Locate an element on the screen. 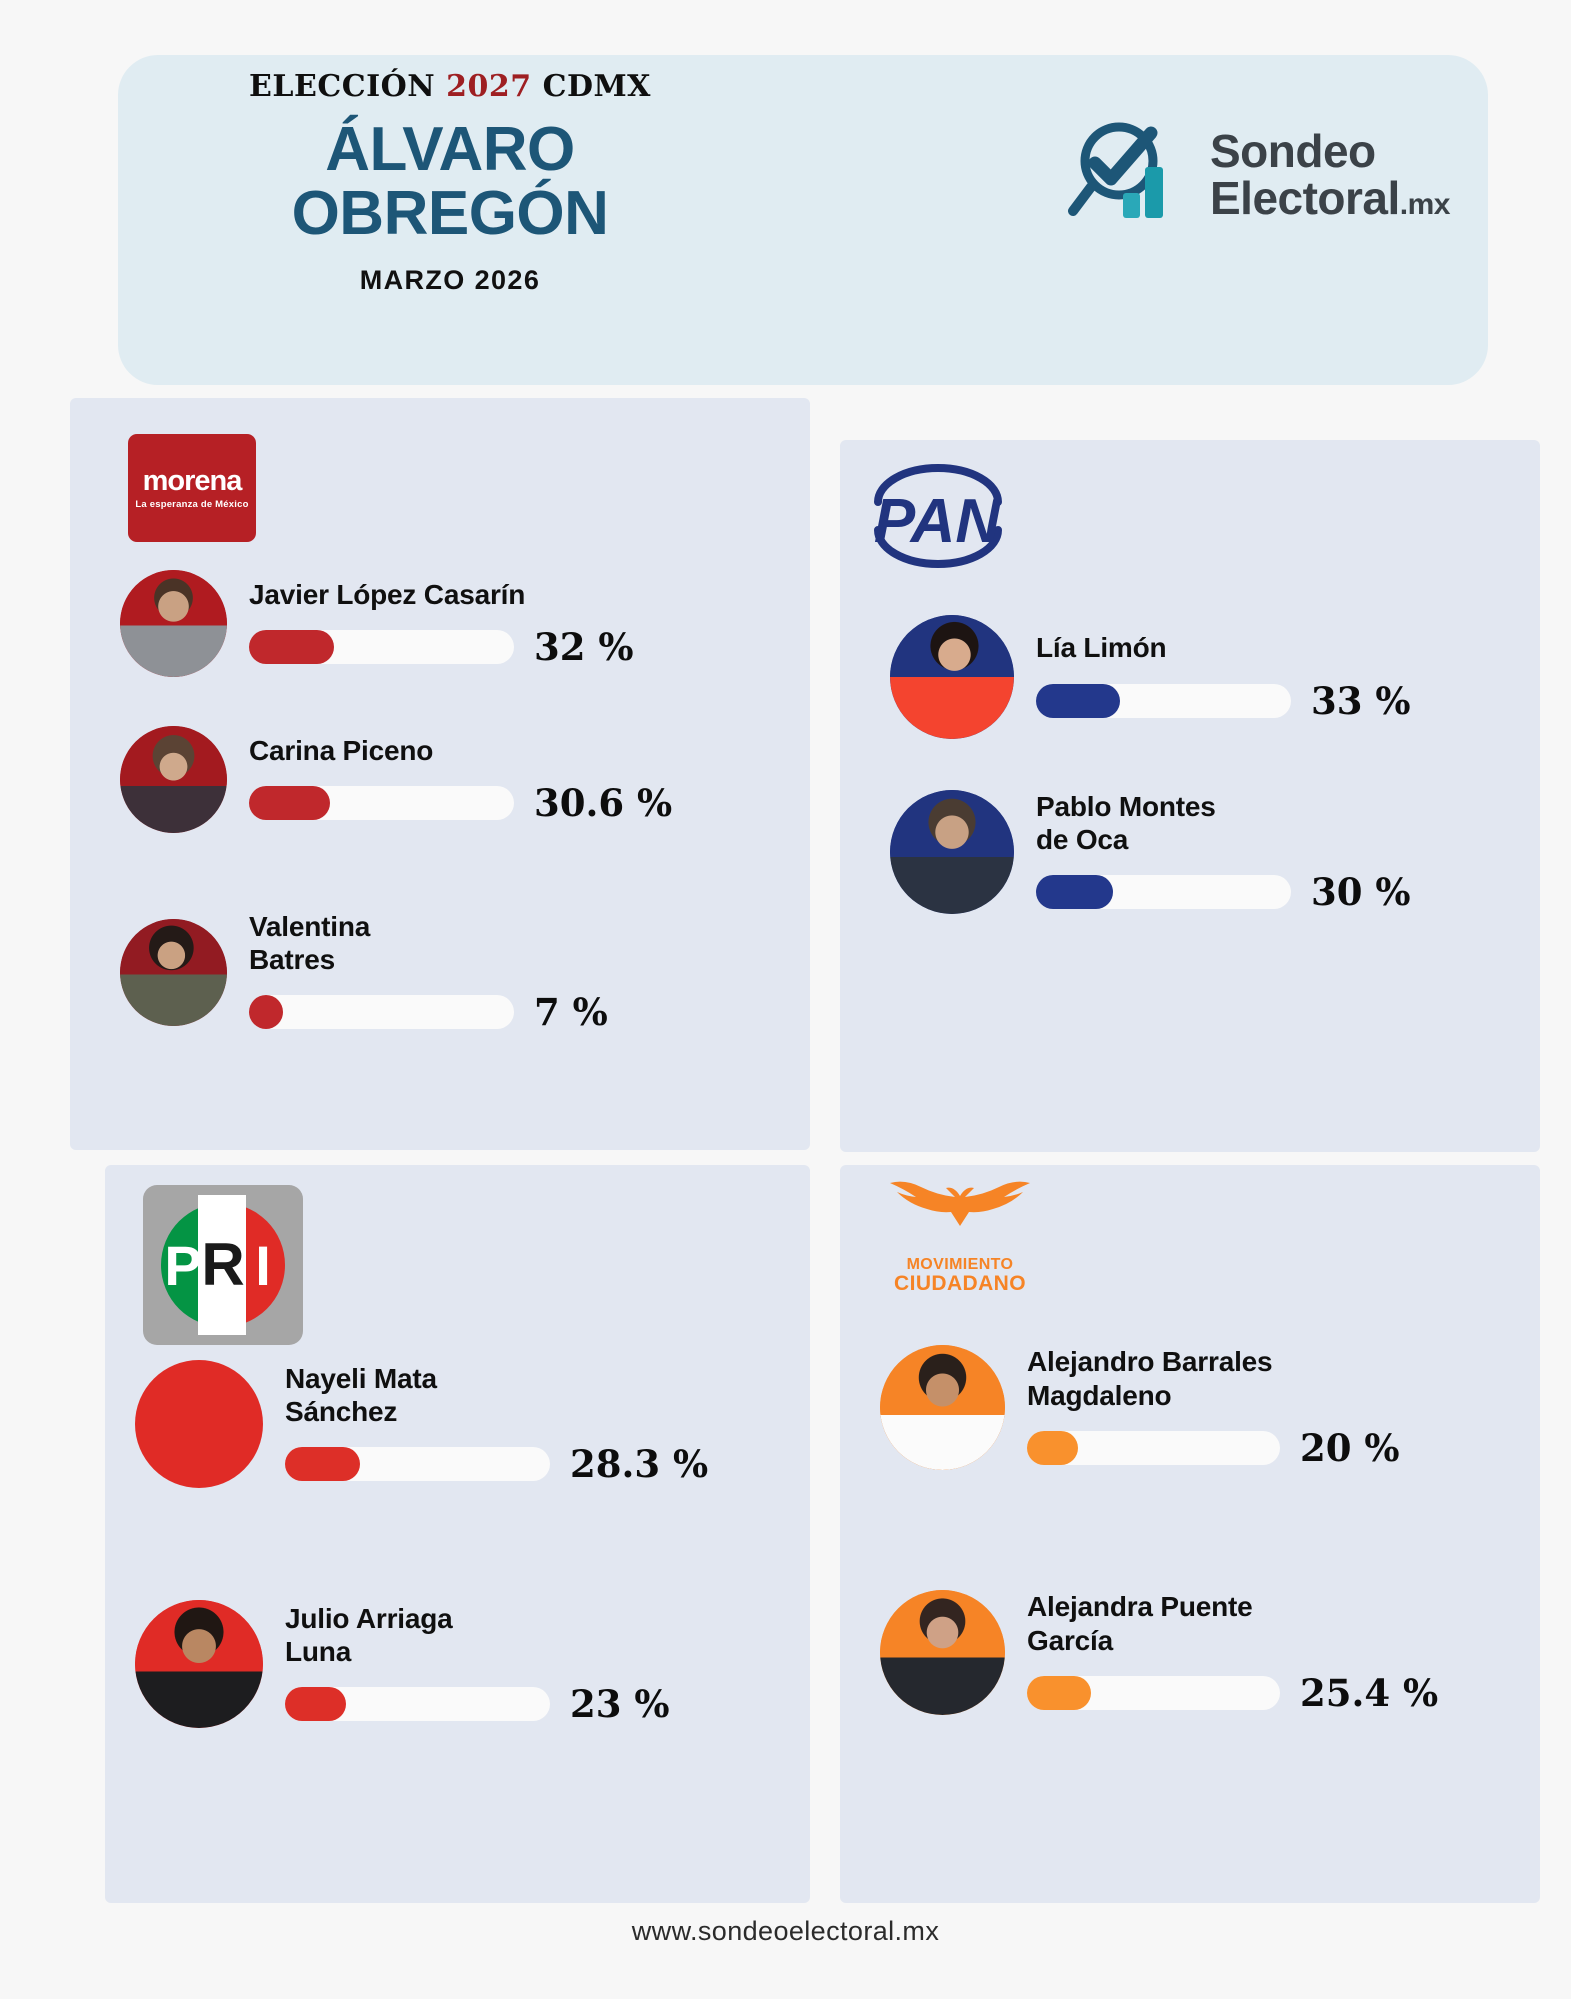  pan-wordmark: PAN is located at coordinates (938, 521).